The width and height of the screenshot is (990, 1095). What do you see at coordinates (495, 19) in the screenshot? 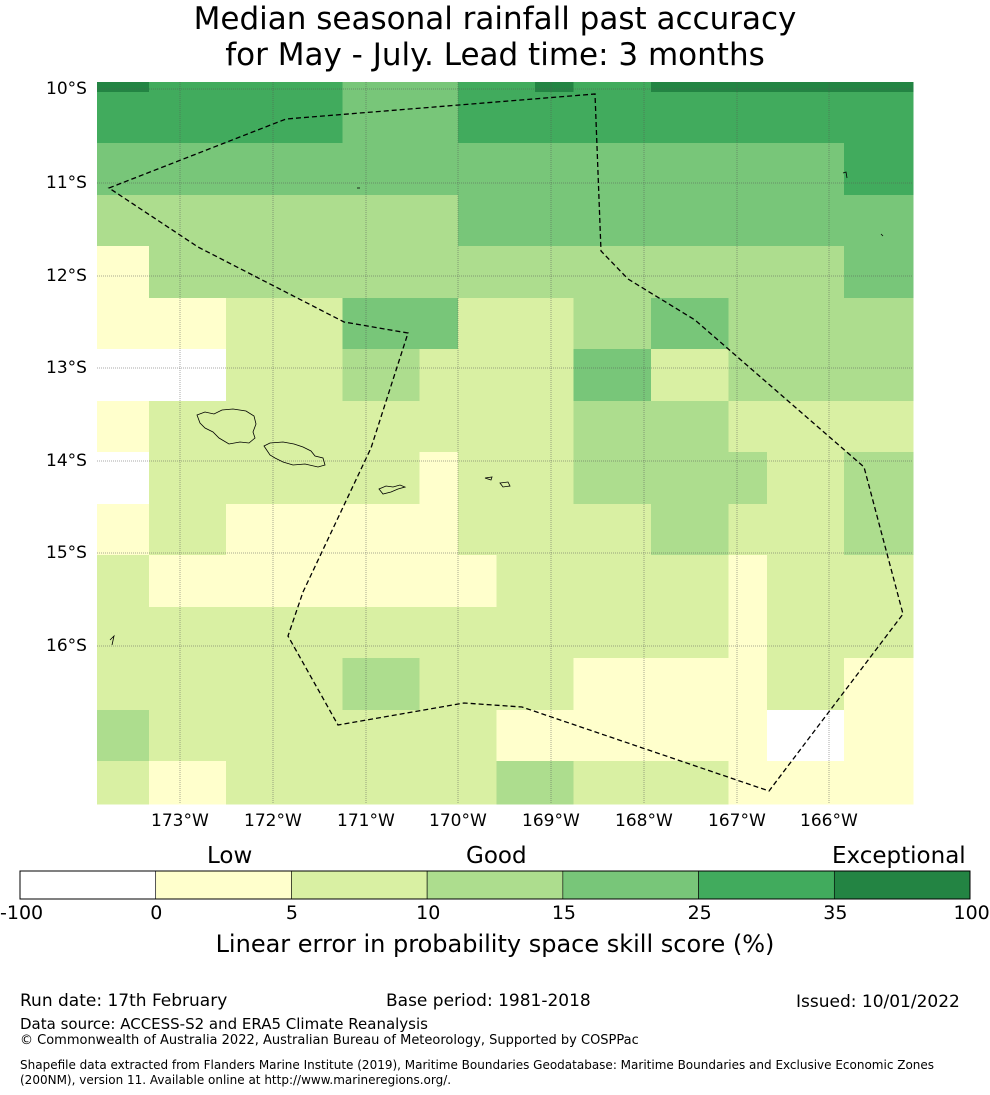
I see `chart-title-line-1: Median seasonal rainfall past accuracy` at bounding box center [495, 19].